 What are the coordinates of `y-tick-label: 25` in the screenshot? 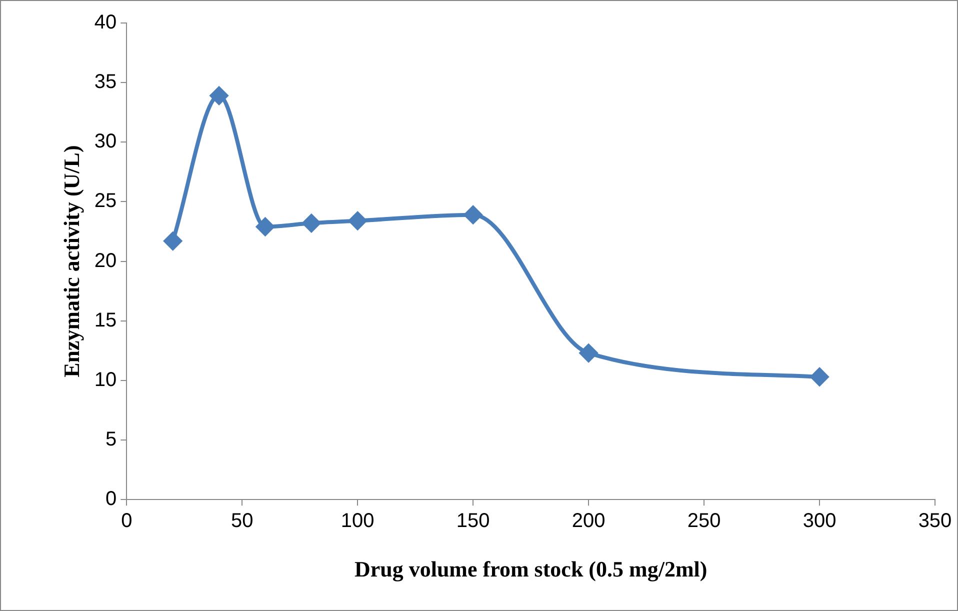 It's located at (105, 201).